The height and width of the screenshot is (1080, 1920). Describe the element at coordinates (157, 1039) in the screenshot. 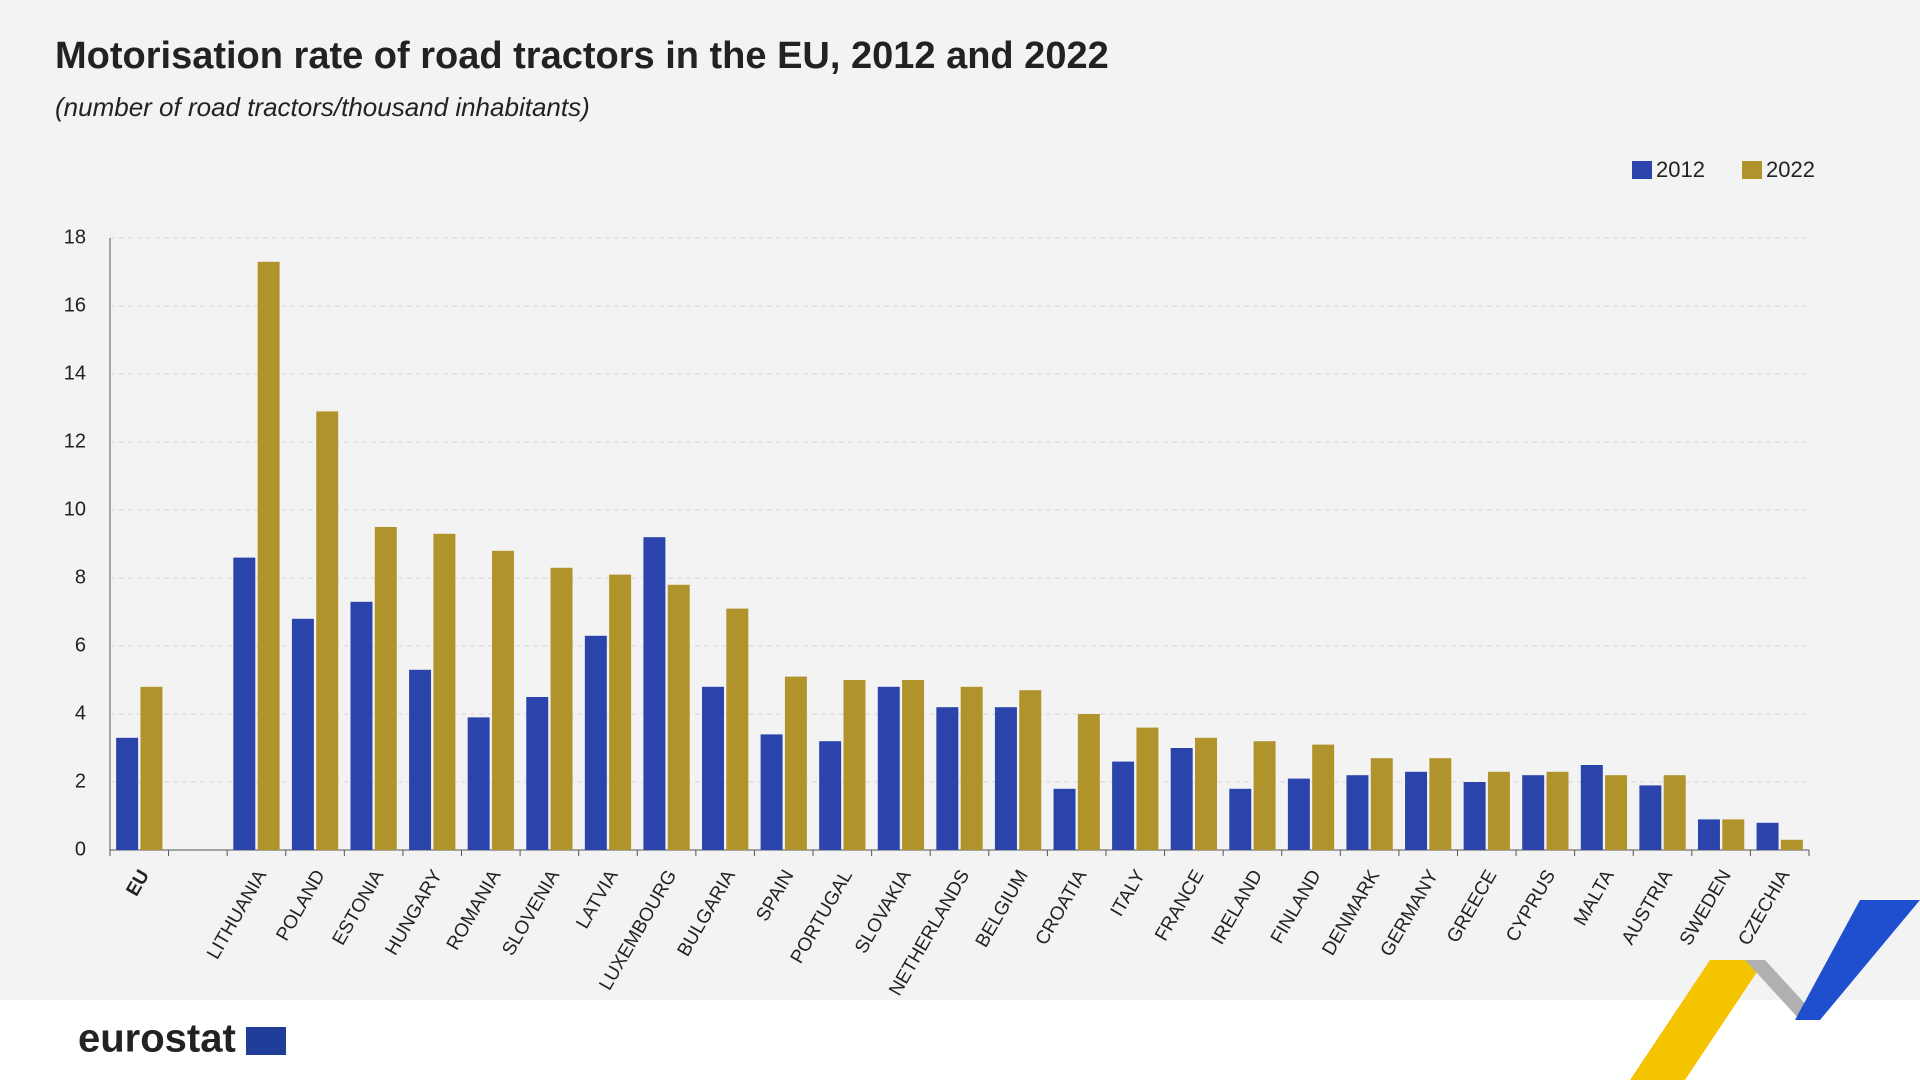

I see `logo-text: eurostat` at that location.